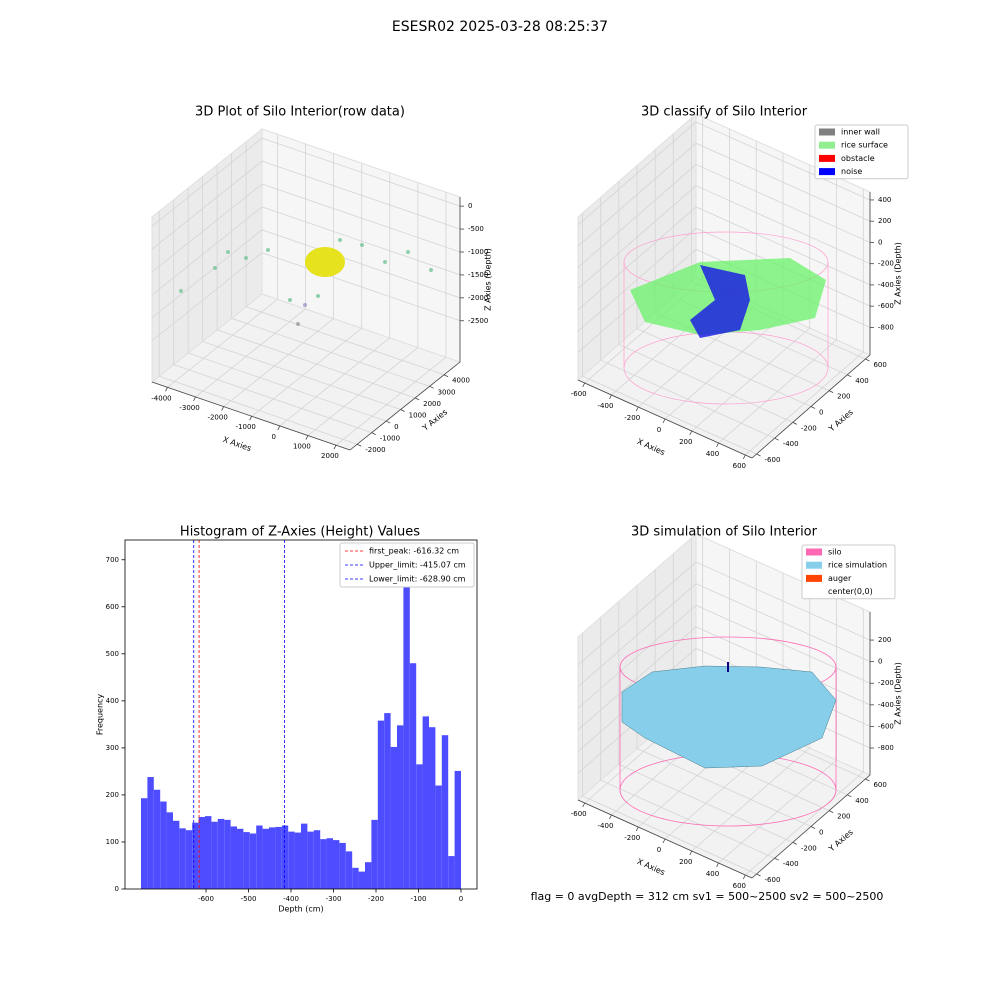 Image resolution: width=1000 pixels, height=1000 pixels. What do you see at coordinates (417, 579) in the screenshot?
I see `legend-label: Lower_limit: -628.90 cm` at bounding box center [417, 579].